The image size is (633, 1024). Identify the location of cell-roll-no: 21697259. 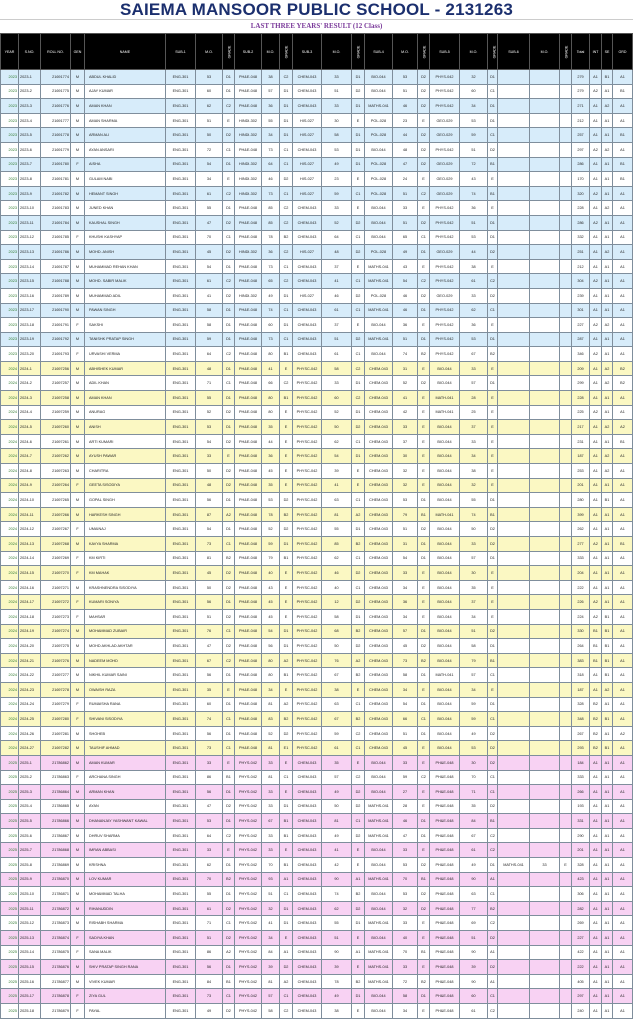
(55, 412).